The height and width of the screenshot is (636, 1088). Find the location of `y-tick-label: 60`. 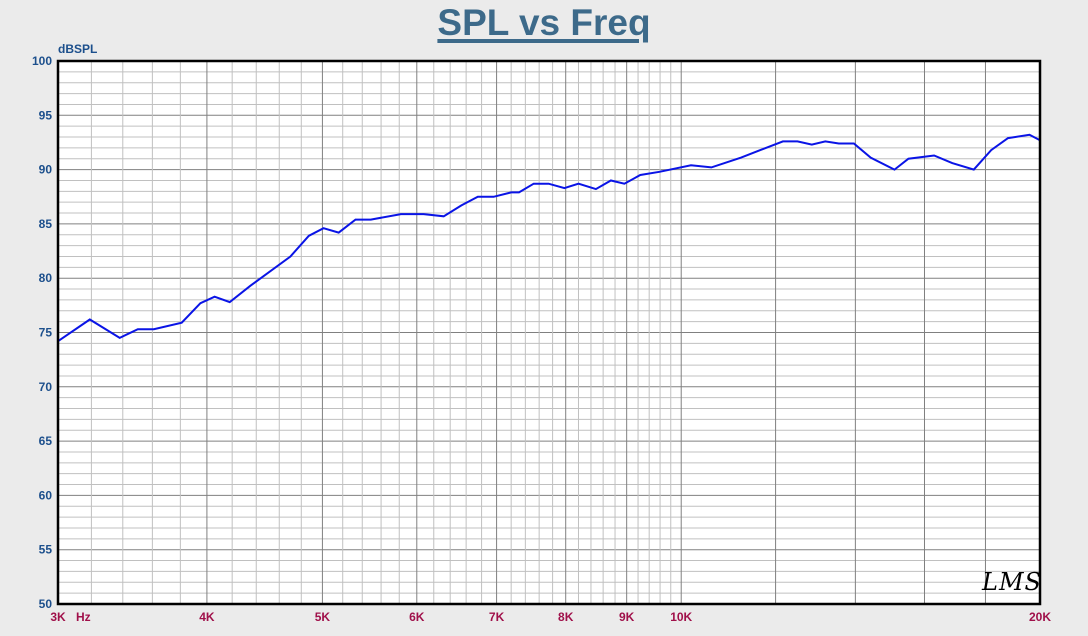

y-tick-label: 60 is located at coordinates (46, 495).